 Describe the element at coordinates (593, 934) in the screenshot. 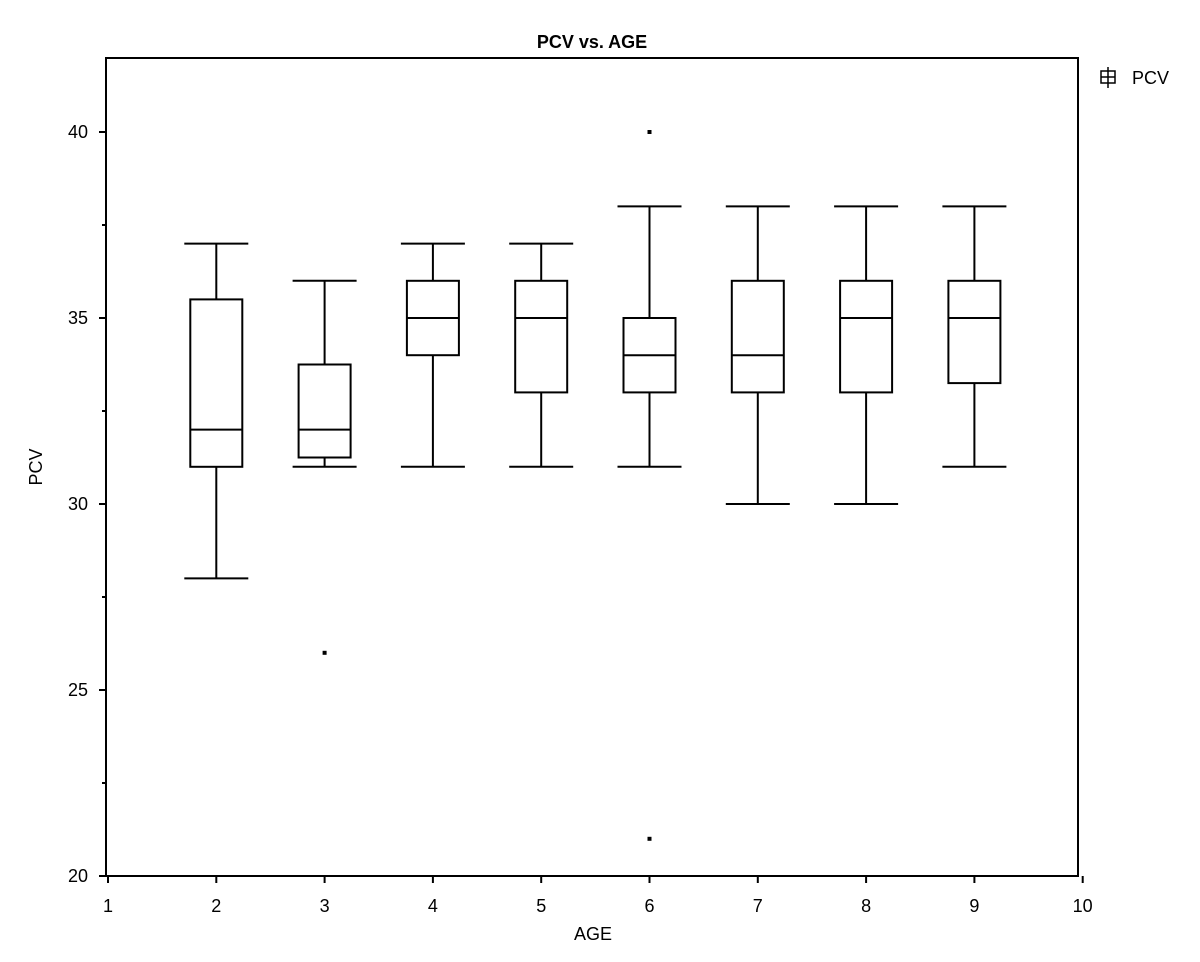

I see `x-axis-label: AGE` at that location.